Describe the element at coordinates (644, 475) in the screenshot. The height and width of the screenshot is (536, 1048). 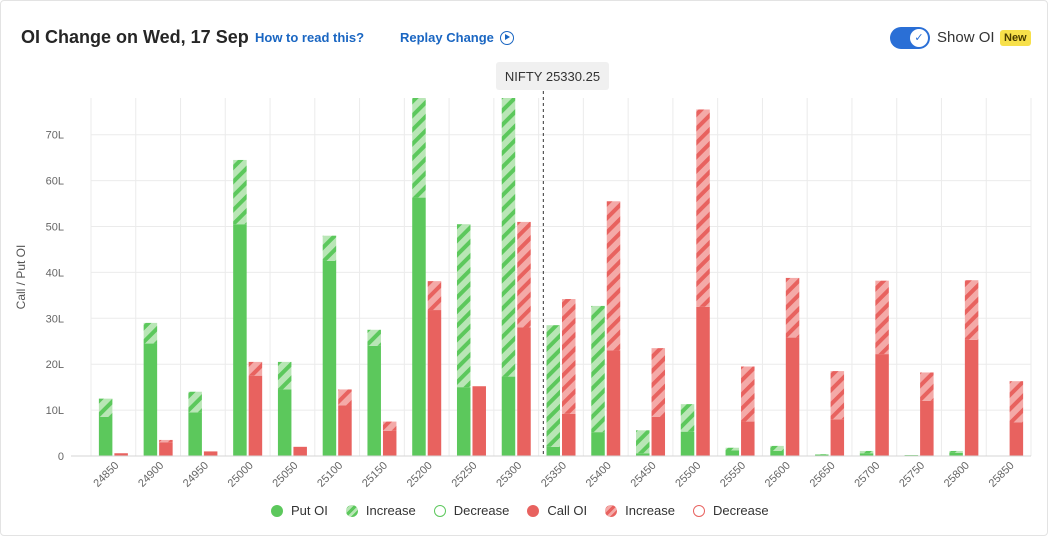
I see `x-tick-label: 25450` at that location.